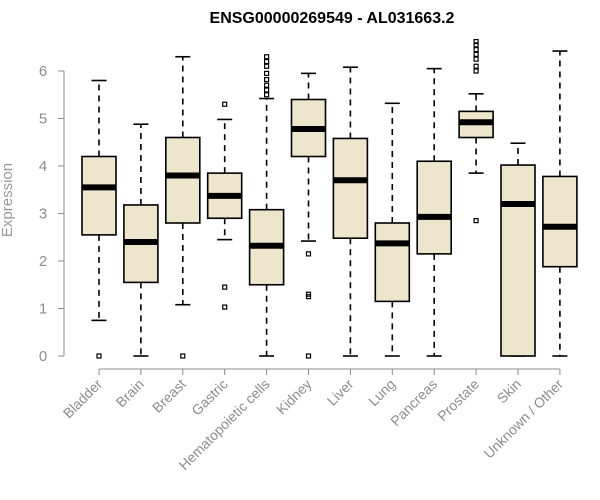 The width and height of the screenshot is (600, 500). I want to click on x-tick-label: Kidney, so click(294, 397).